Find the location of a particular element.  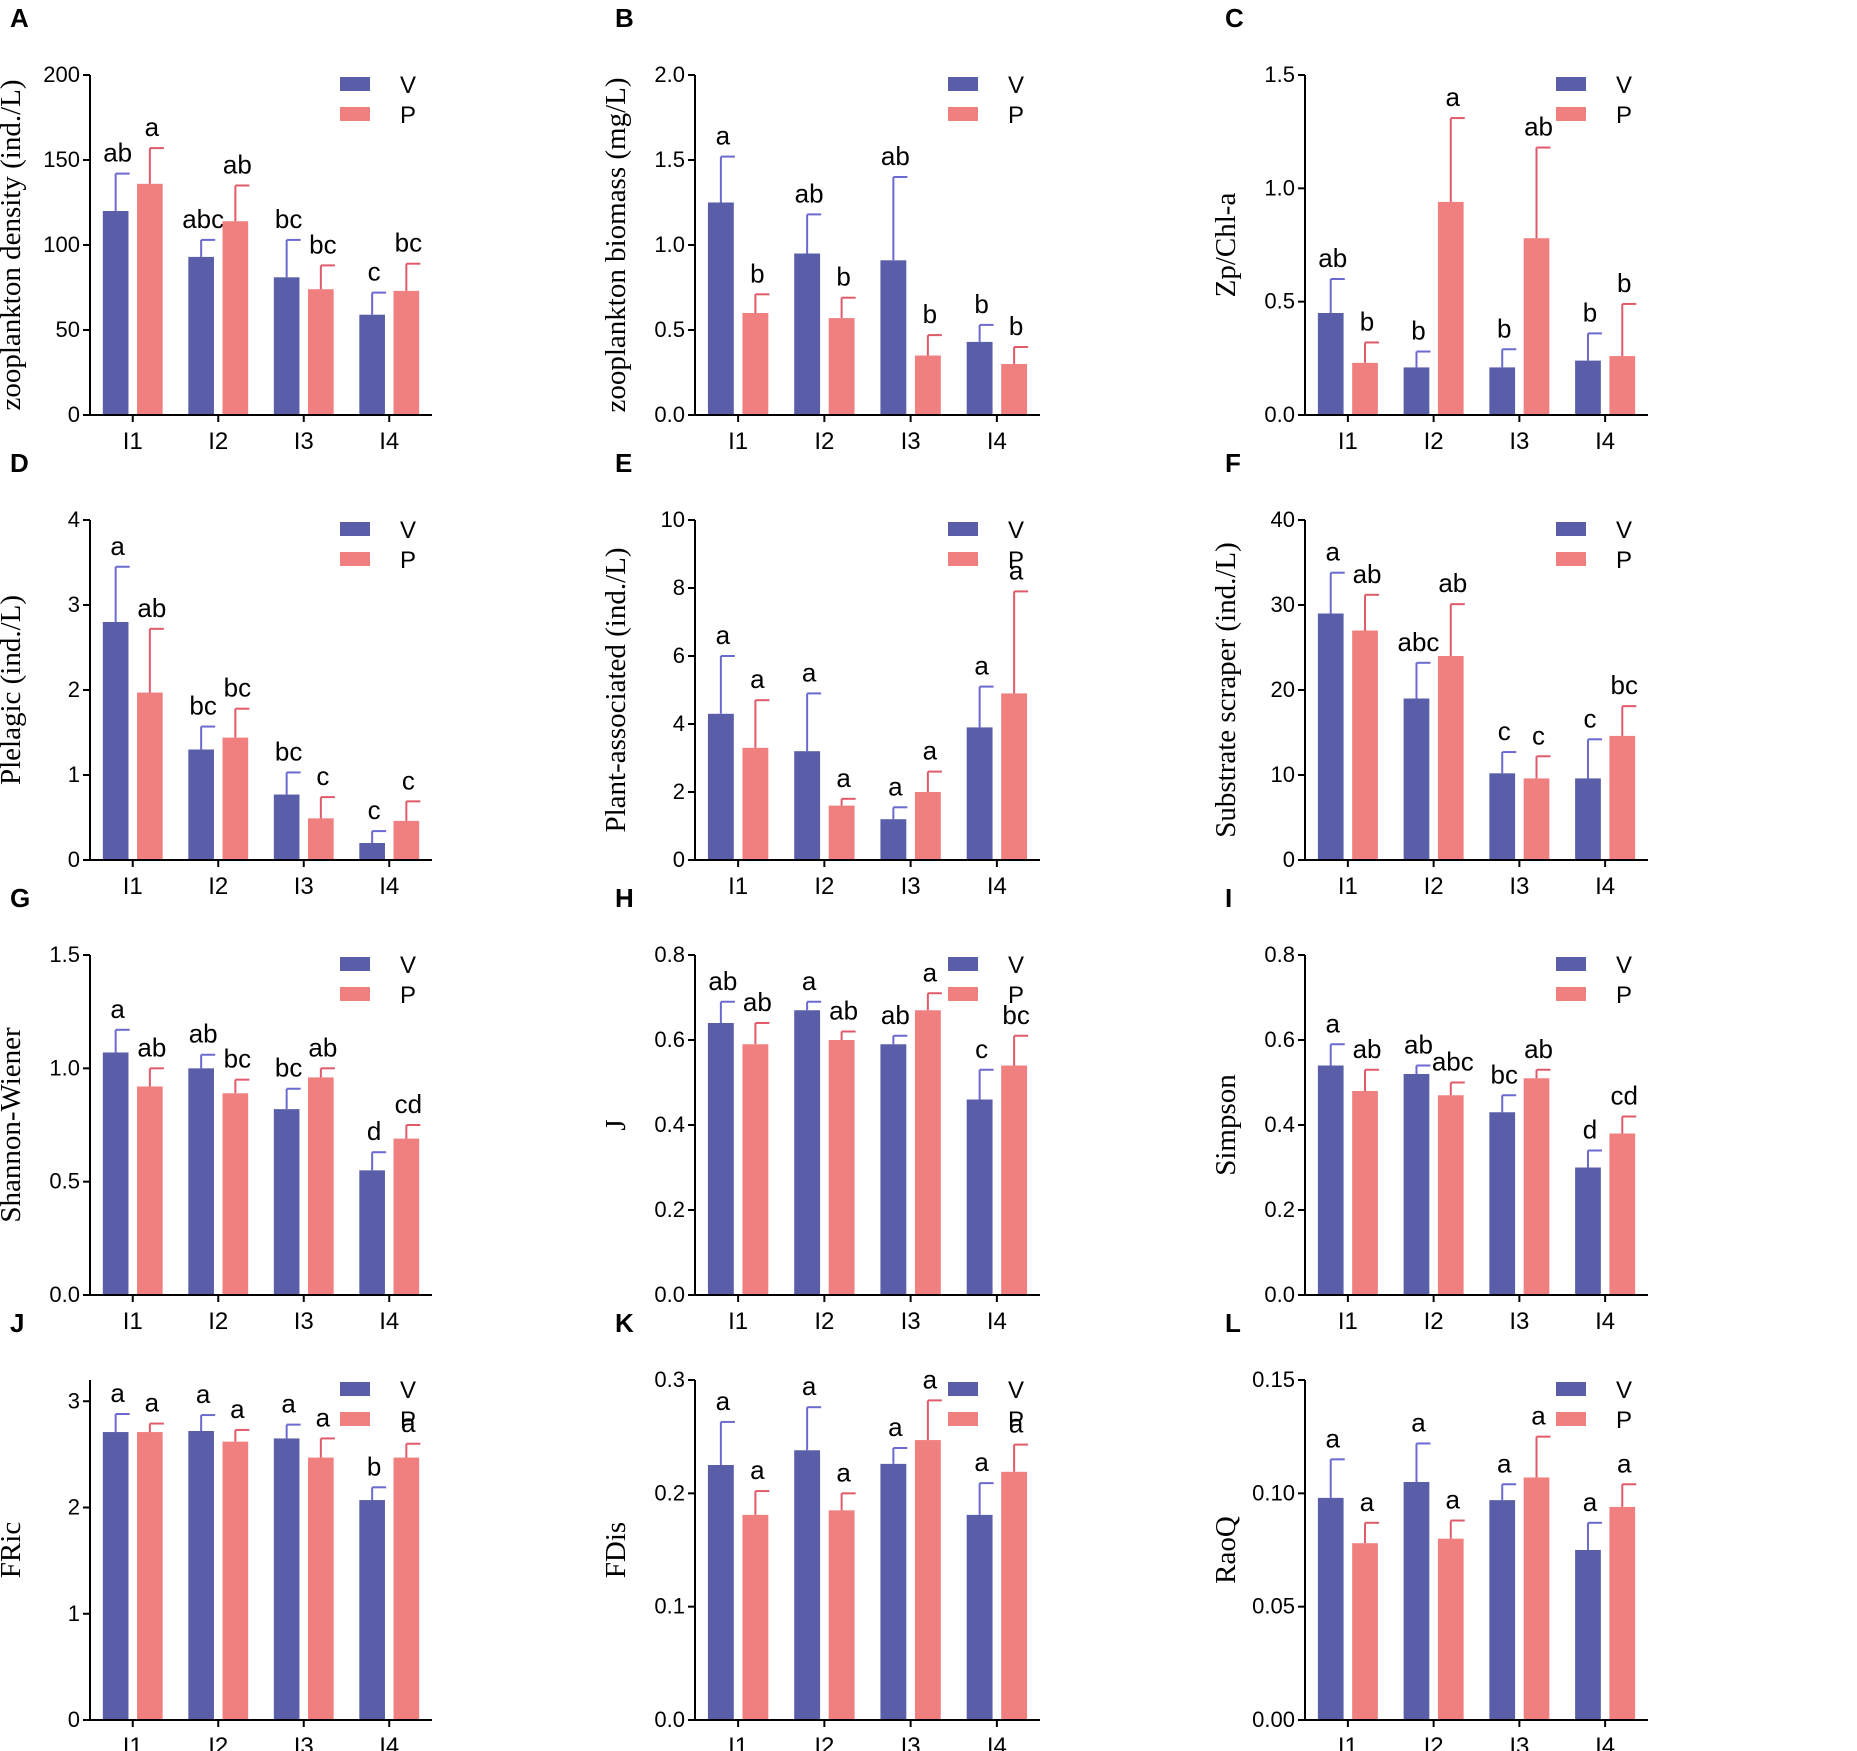

y-tick-label: 10 is located at coordinates (673, 519).